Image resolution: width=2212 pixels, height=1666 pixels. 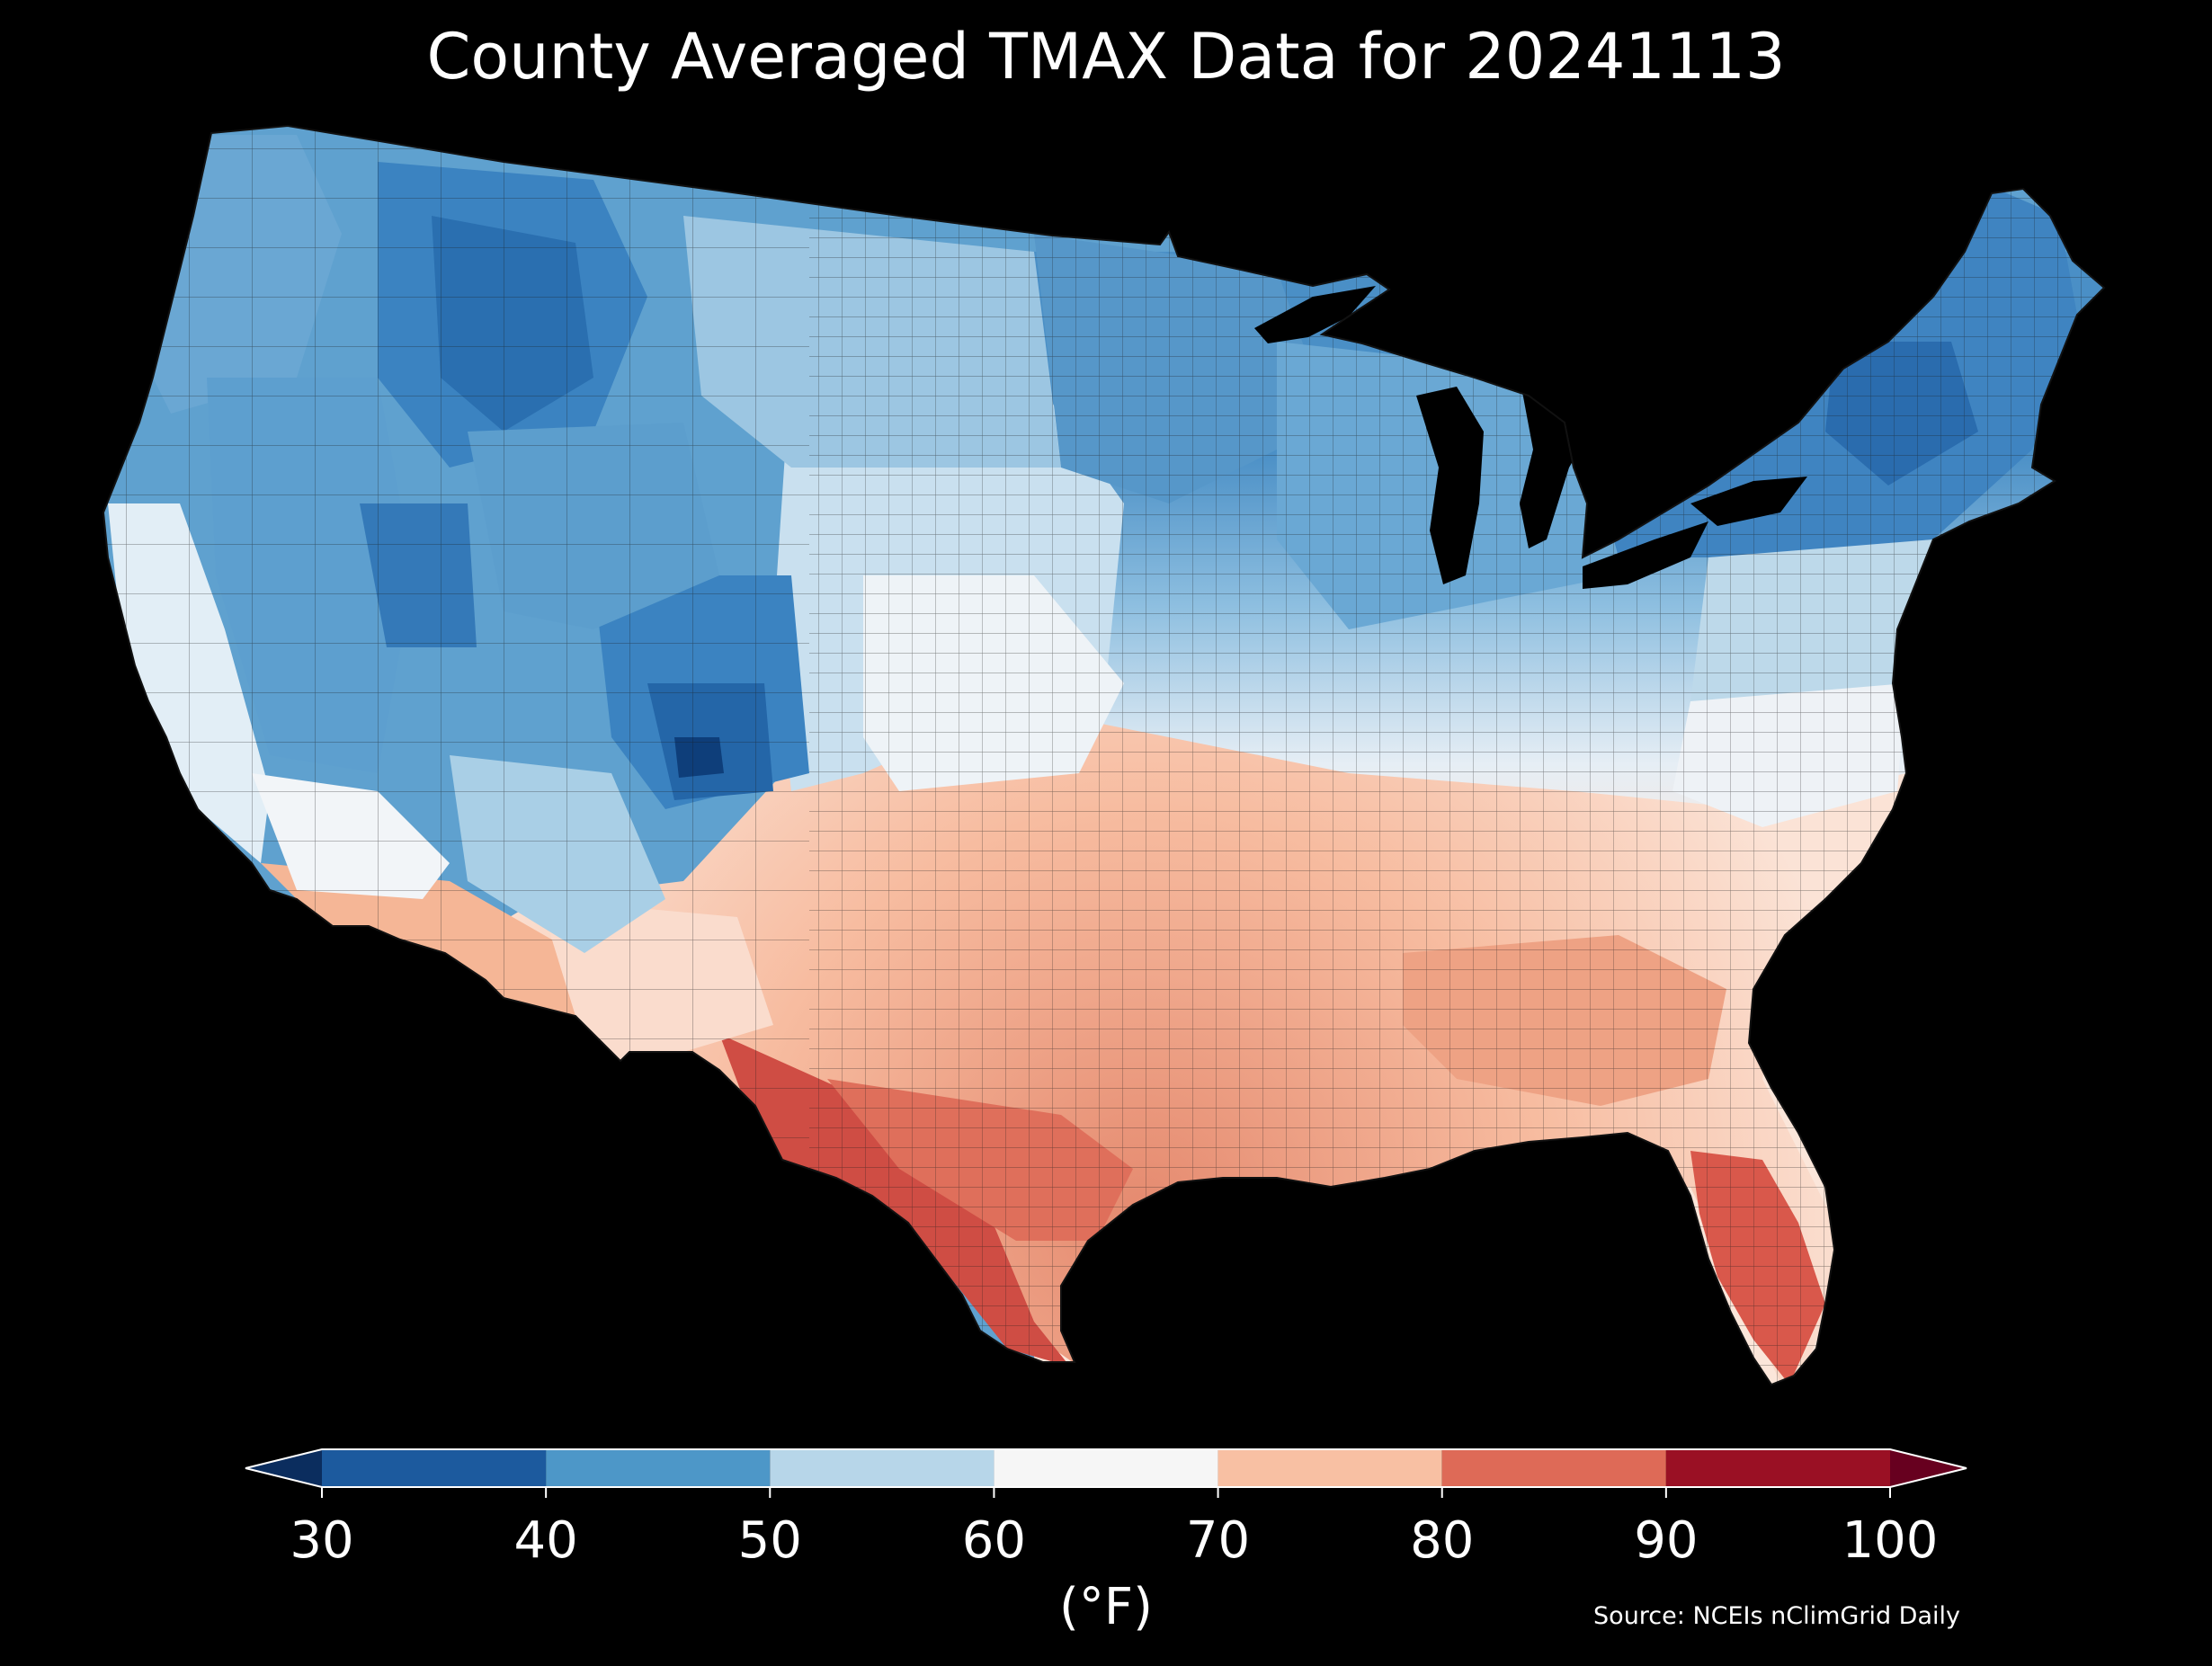 I want to click on colorbar-unit-label: (°F), so click(x=1106, y=1607).